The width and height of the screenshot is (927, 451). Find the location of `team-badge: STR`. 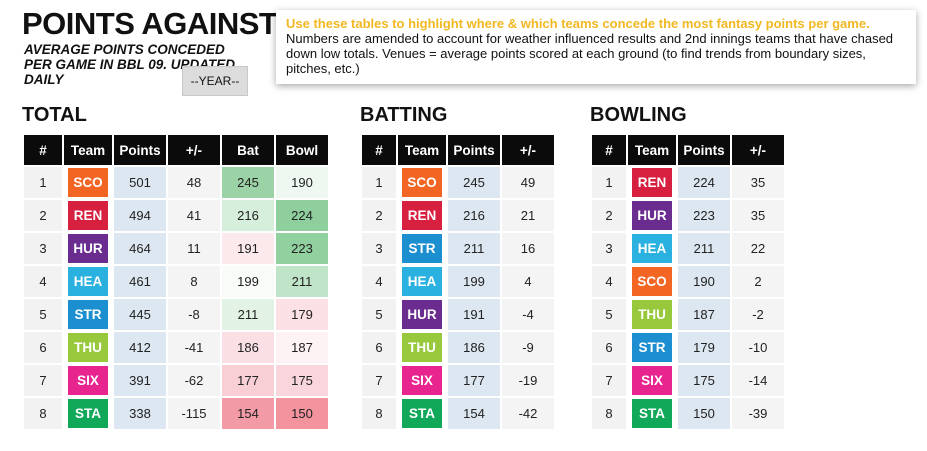

team-badge: STR is located at coordinates (88, 314).